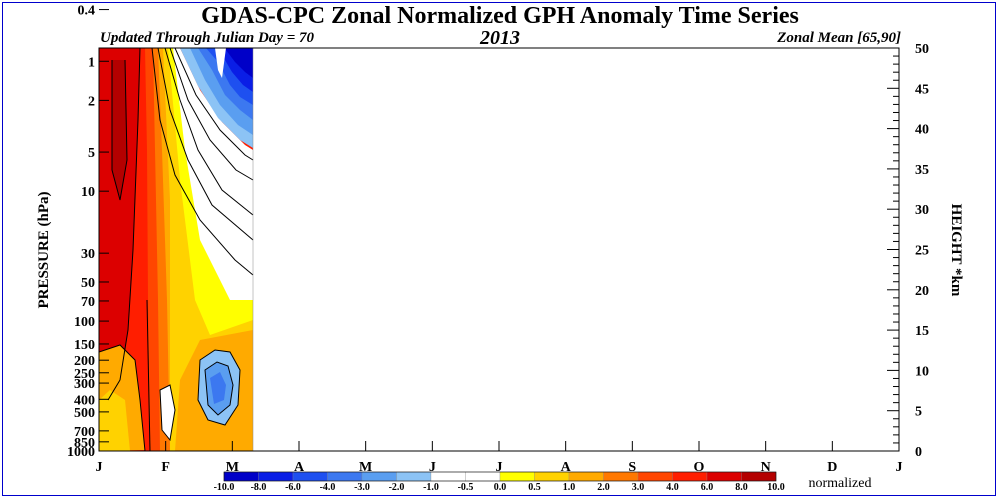  What do you see at coordinates (397, 487) in the screenshot?
I see `colorbar-tick-label: -2.0` at bounding box center [397, 487].